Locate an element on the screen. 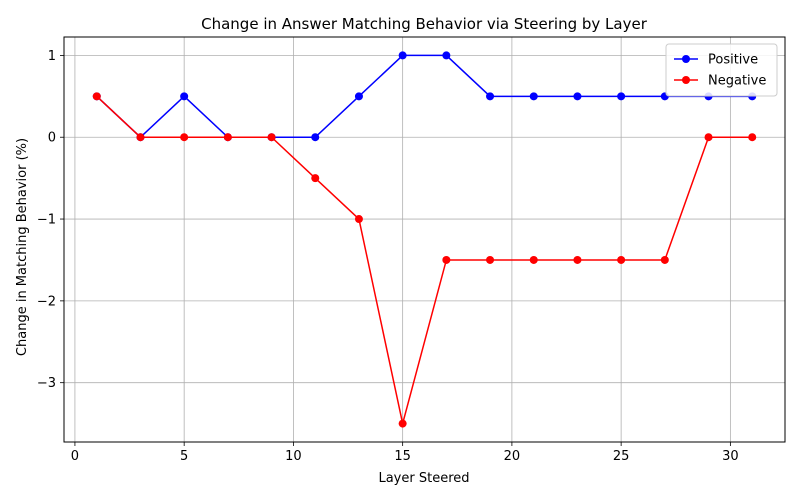  x-tick-label: 15 is located at coordinates (402, 456).